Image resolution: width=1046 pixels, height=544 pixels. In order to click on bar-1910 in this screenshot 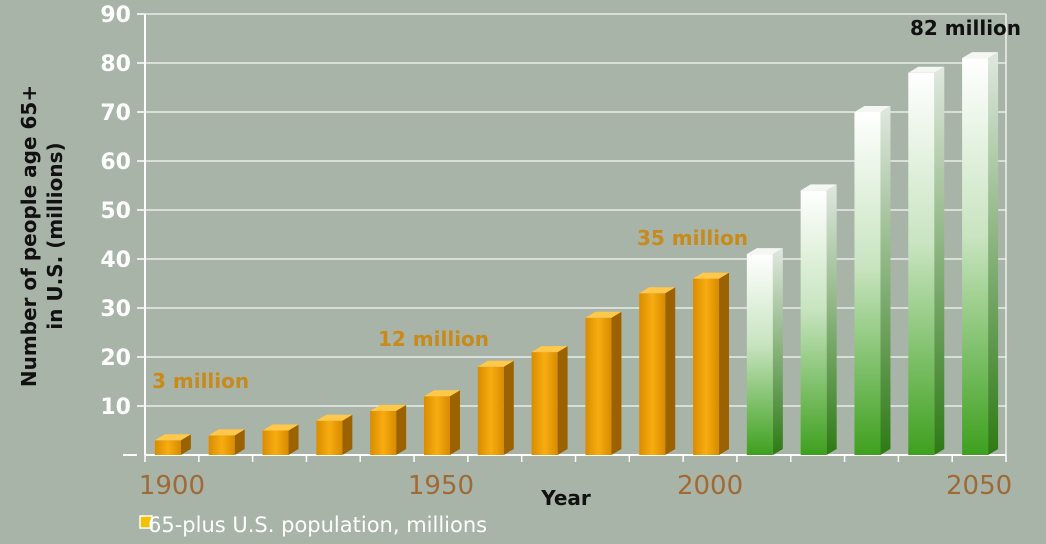, I will do `click(226, 442)`.